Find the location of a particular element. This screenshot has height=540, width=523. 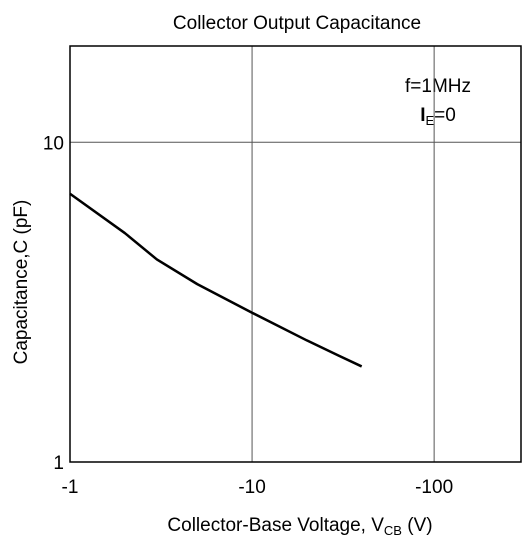

x-axis-label: Collector-Base Voltage, VCB (V) is located at coordinates (299, 526).